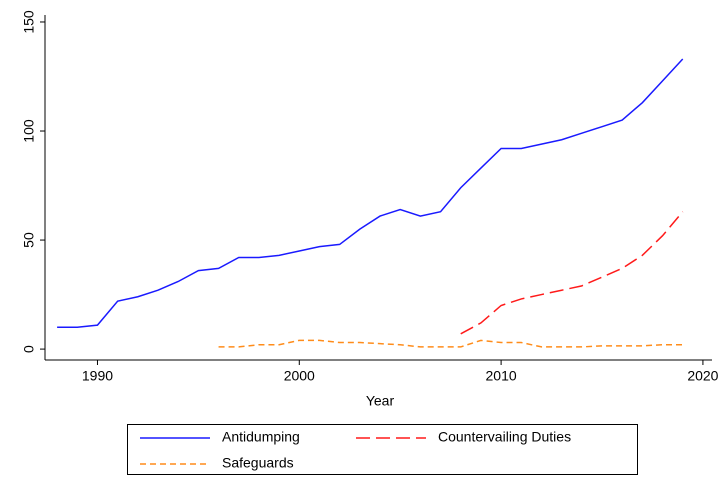 Image resolution: width=722 pixels, height=481 pixels. I want to click on y-tick-label: 100, so click(29, 131).